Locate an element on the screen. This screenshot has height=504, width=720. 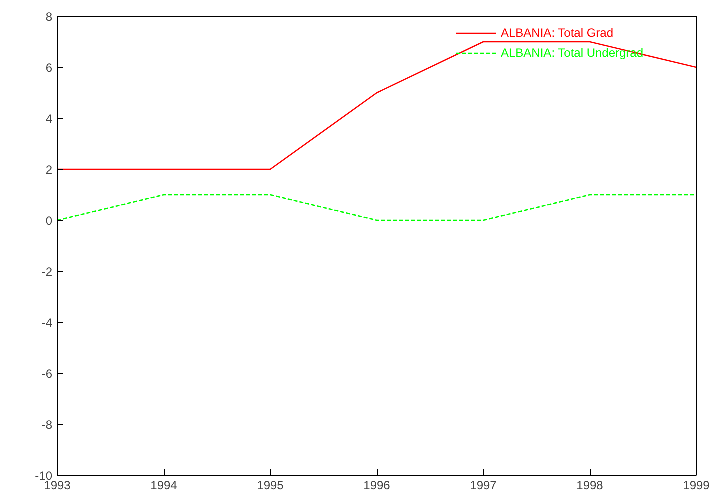
y-tick-label: -4 is located at coordinates (47, 323).